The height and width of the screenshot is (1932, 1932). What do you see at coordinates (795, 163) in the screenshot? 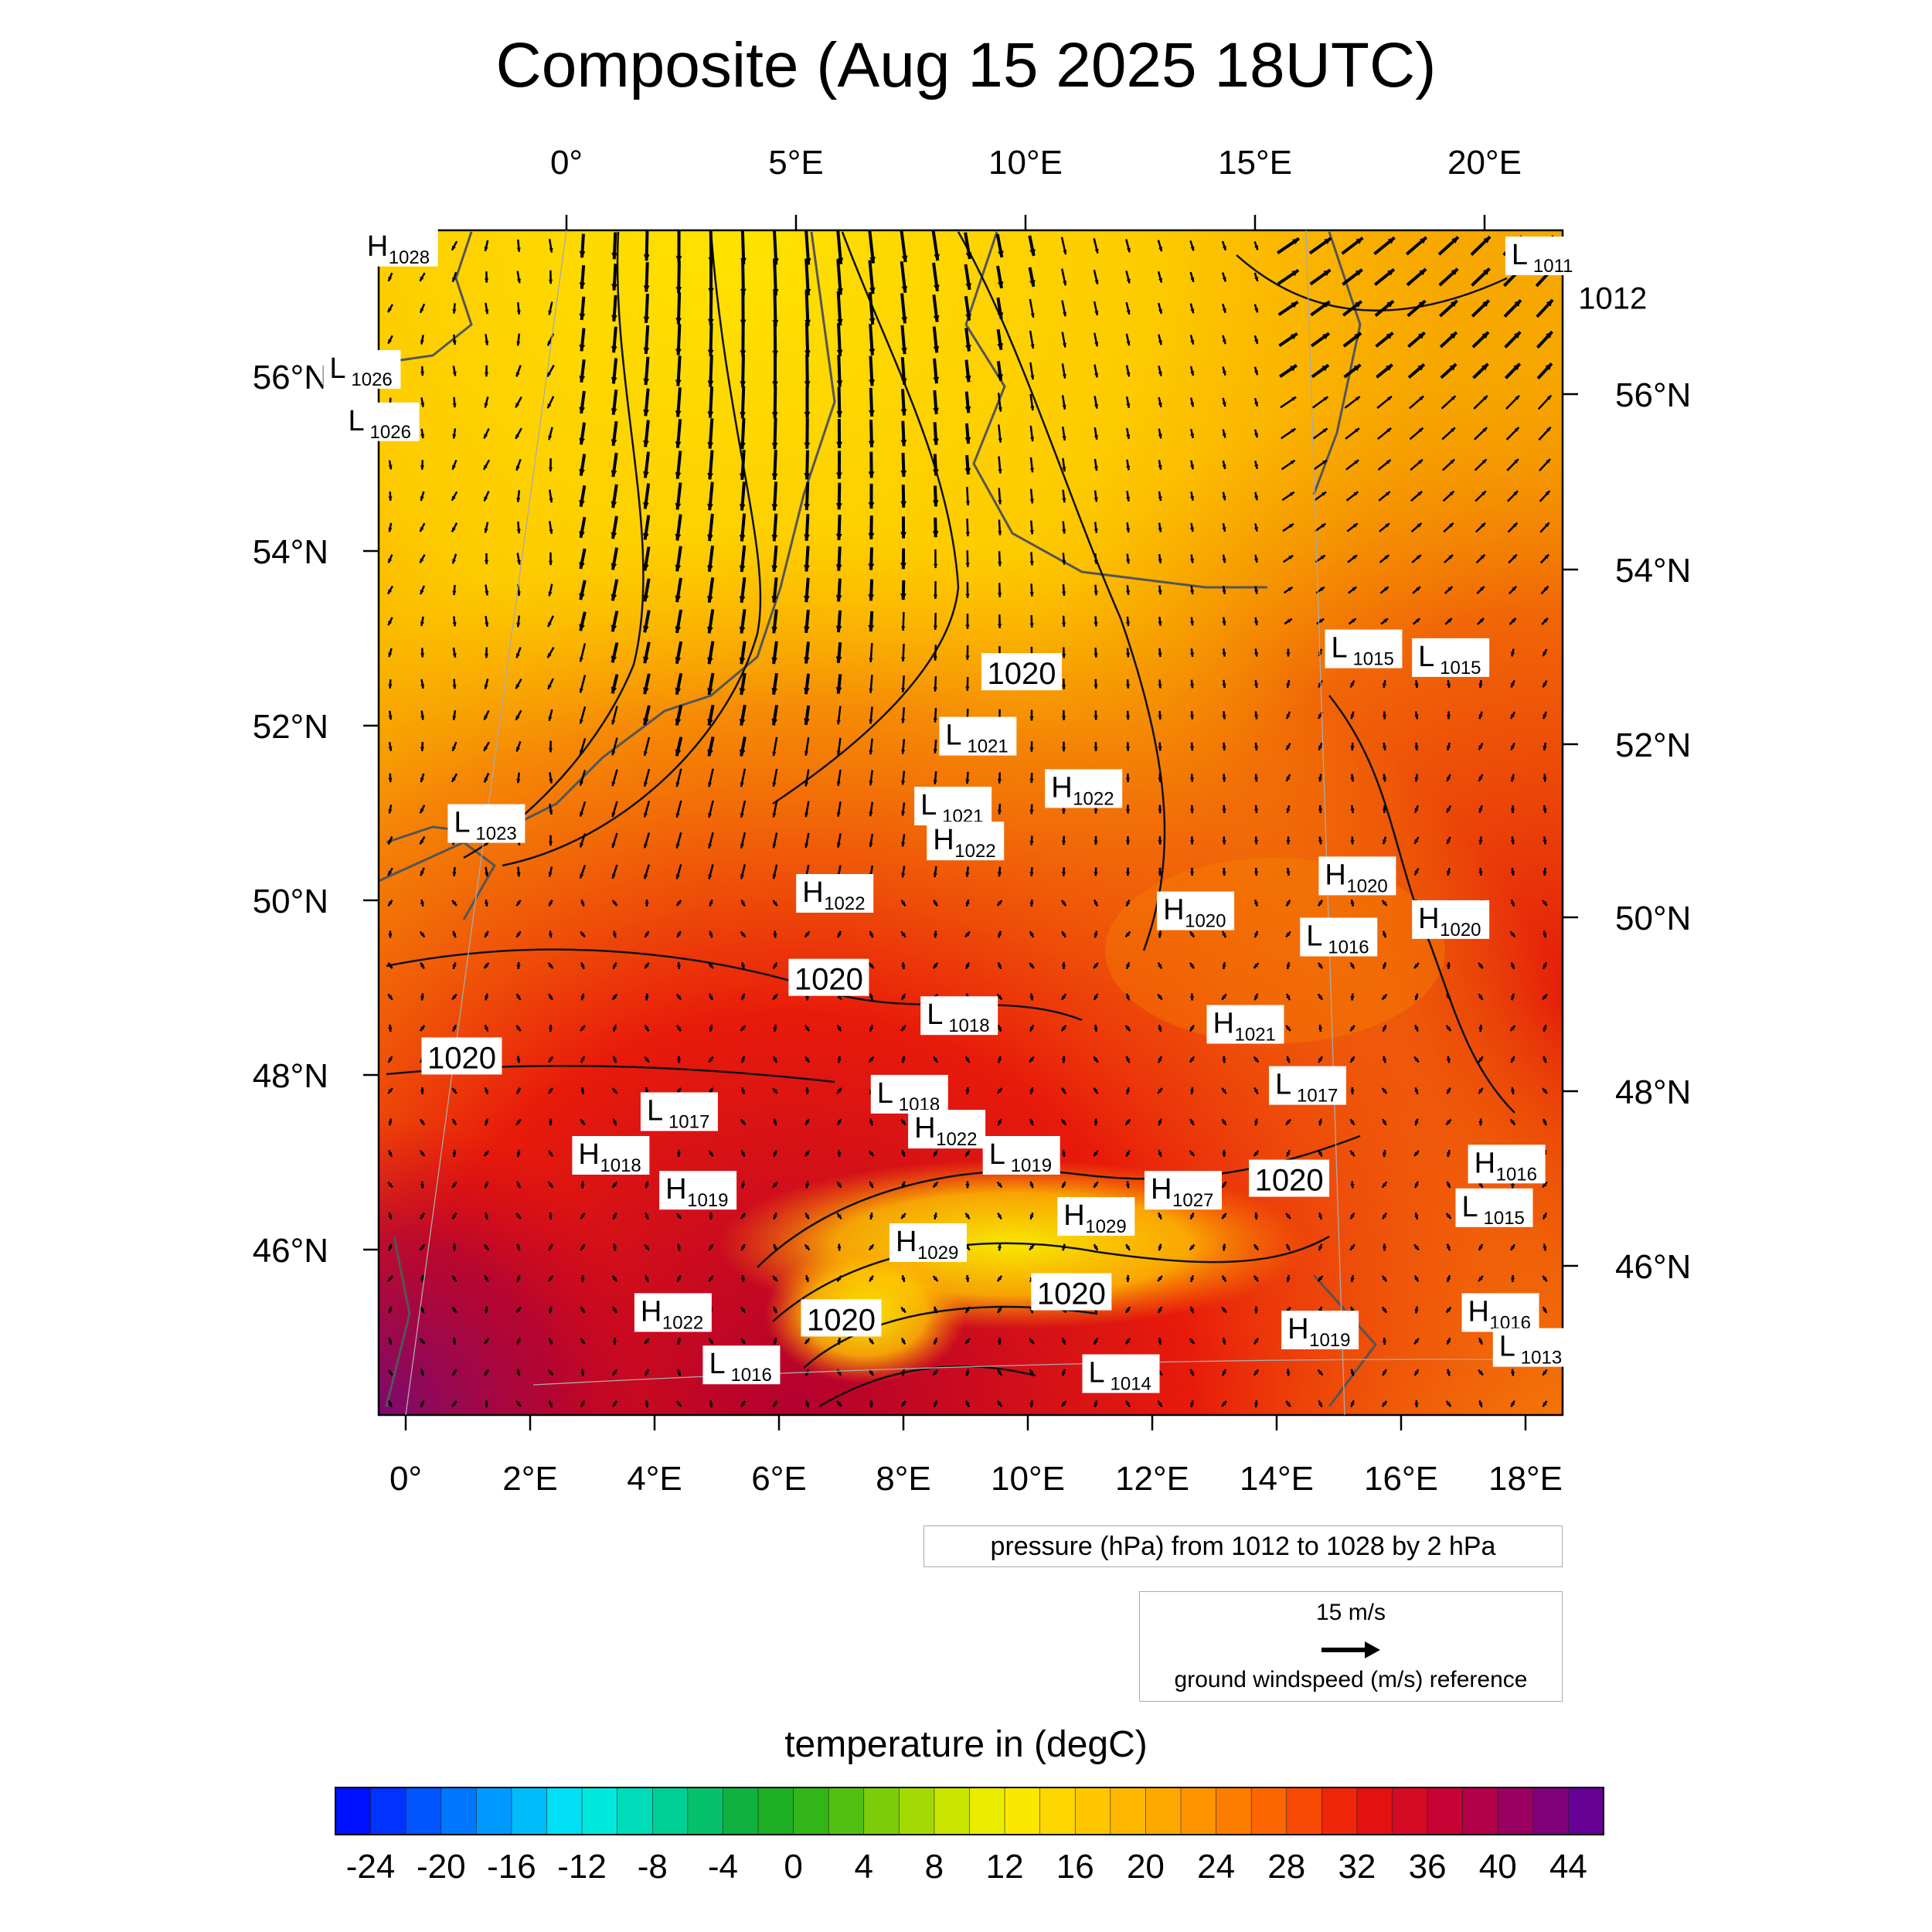
I see `top-lon-label: 5°E` at bounding box center [795, 163].